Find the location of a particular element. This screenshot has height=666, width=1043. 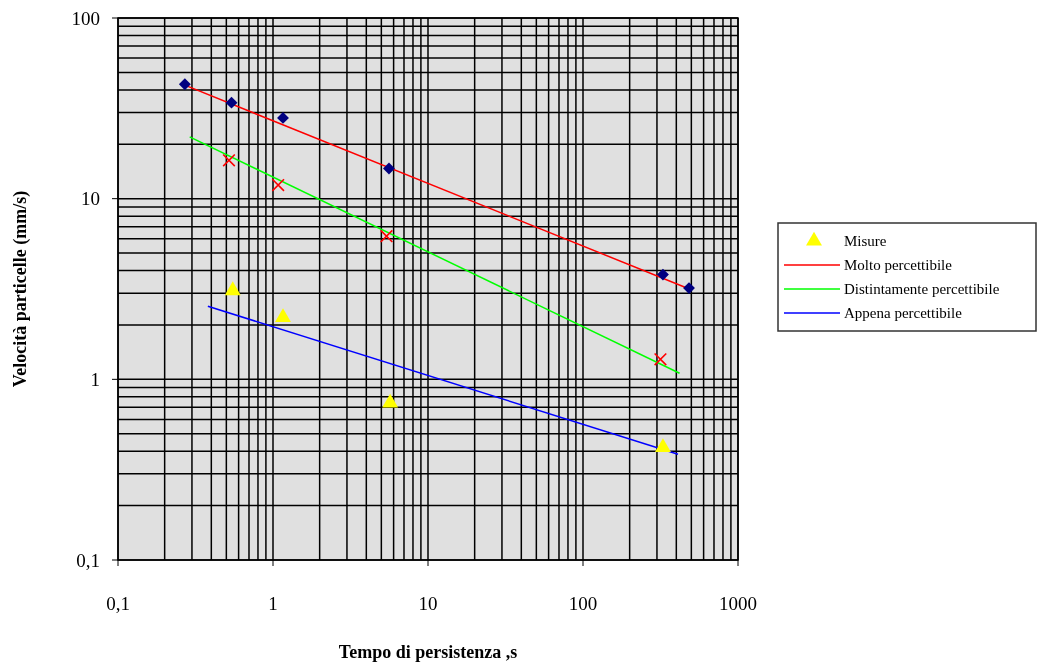

x-tick-label: 100 is located at coordinates (583, 603).